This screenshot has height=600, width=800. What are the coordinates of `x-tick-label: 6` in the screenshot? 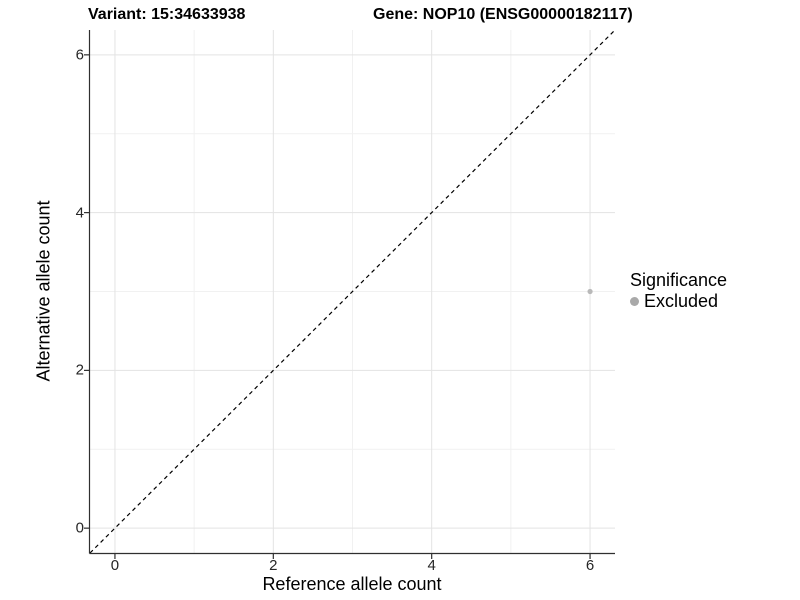 It's located at (590, 565).